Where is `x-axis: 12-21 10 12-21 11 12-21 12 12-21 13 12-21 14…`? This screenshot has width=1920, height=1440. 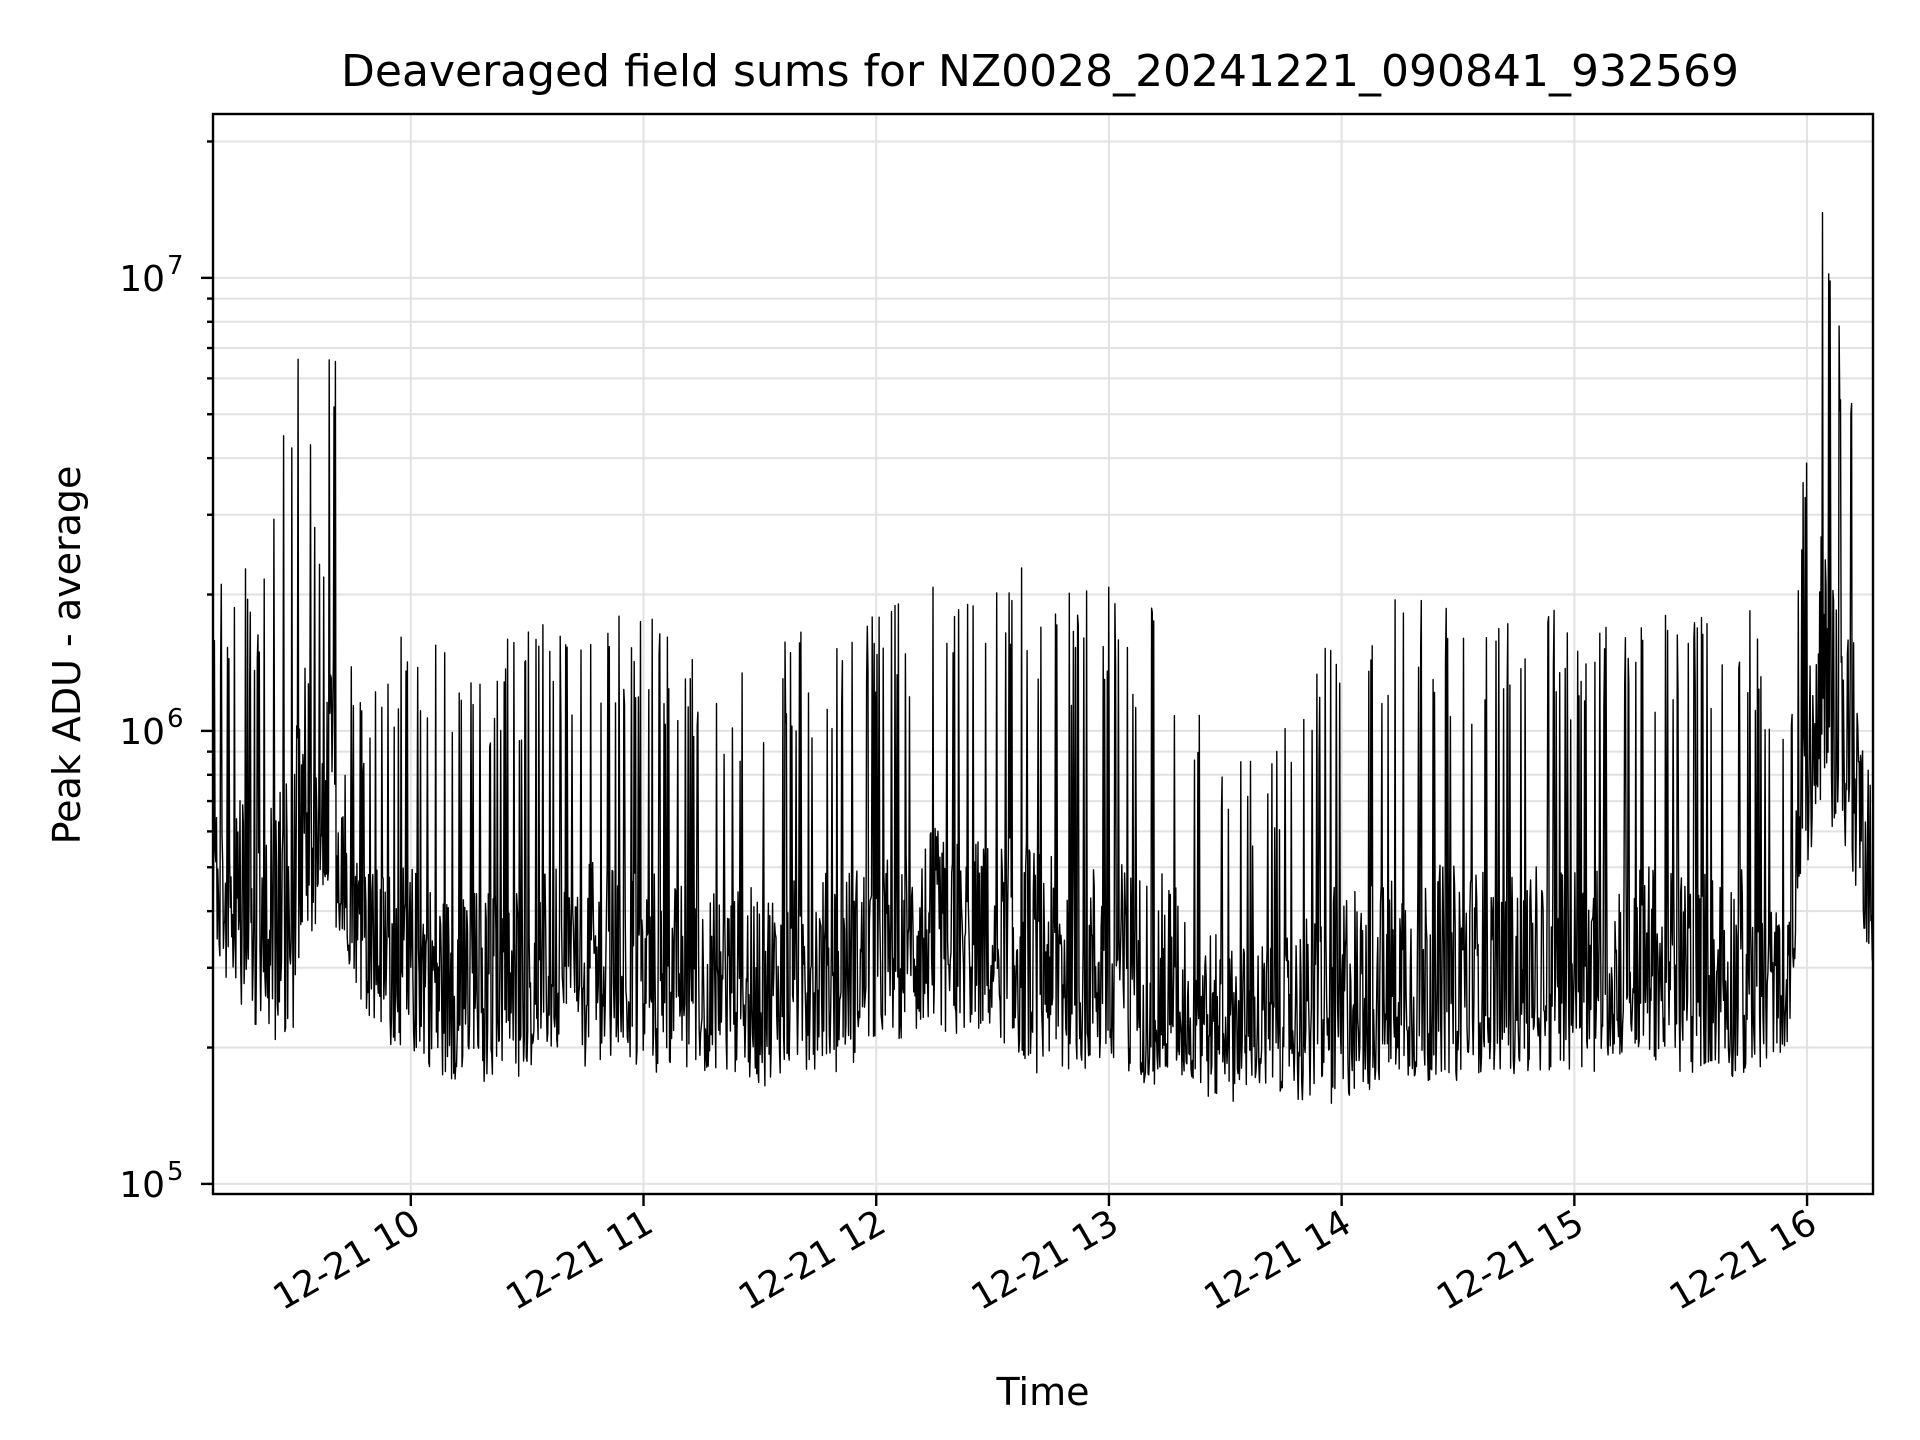 x-axis: 12-21 10 12-21 11 12-21 12 12-21 13 12-21 14… is located at coordinates (1045, 1256).